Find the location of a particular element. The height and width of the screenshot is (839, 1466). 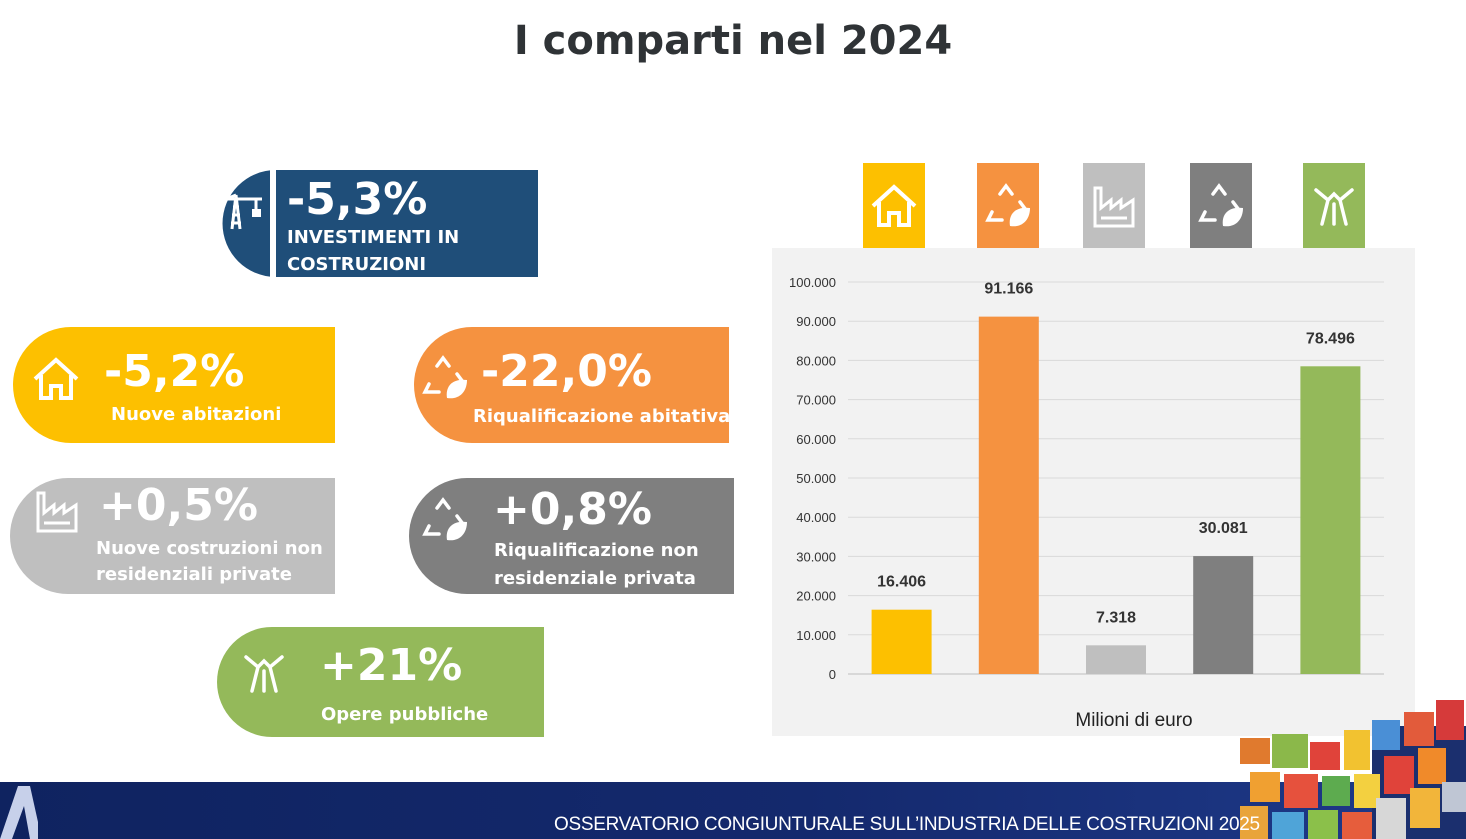

y-tick-label: 70.000 is located at coordinates (816, 400).